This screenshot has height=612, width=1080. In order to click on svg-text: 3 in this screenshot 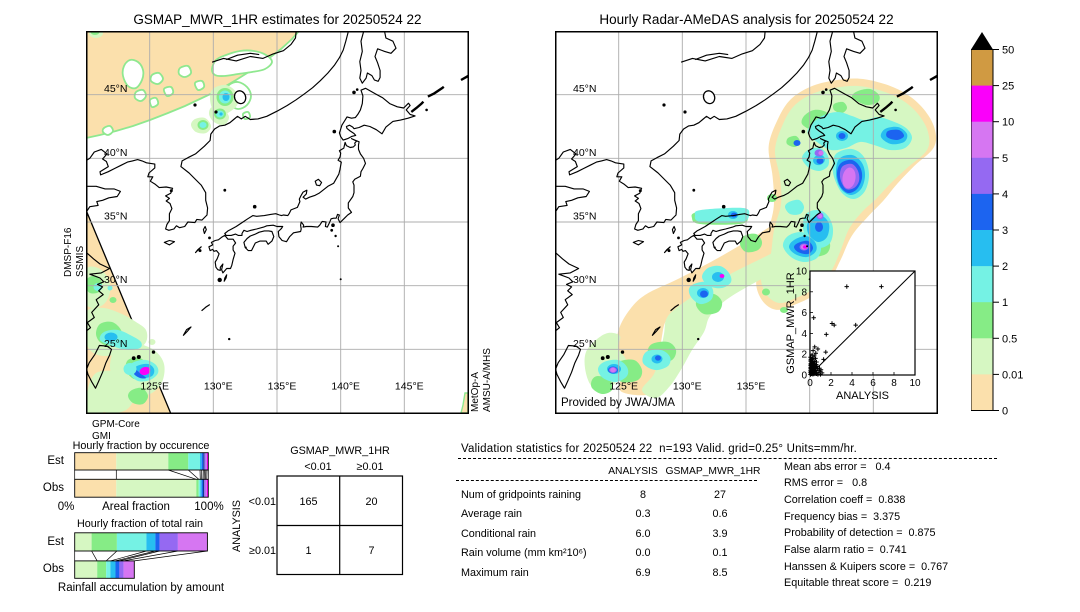, I will do `click(1005, 231)`.